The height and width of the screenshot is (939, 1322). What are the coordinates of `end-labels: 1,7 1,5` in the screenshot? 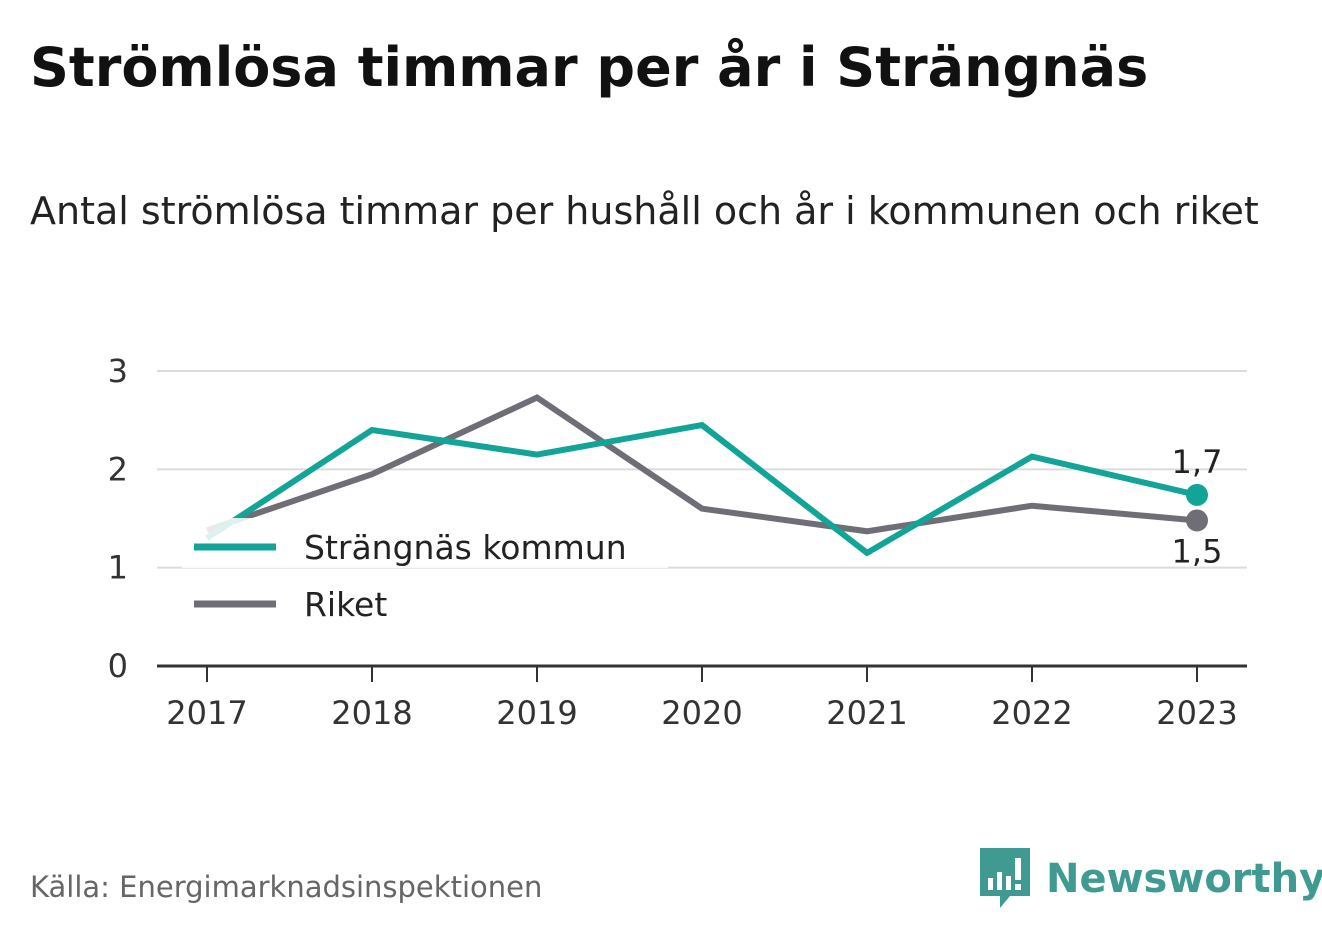 It's located at (1197, 507).